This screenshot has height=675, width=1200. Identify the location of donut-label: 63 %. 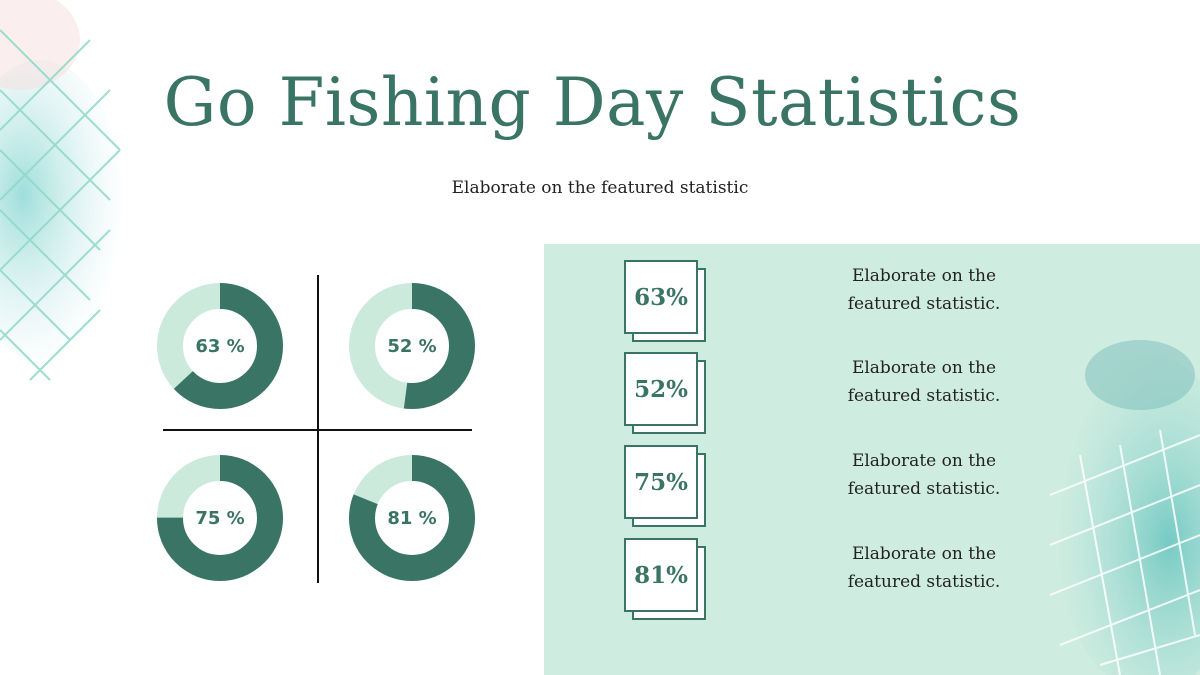
(220, 346).